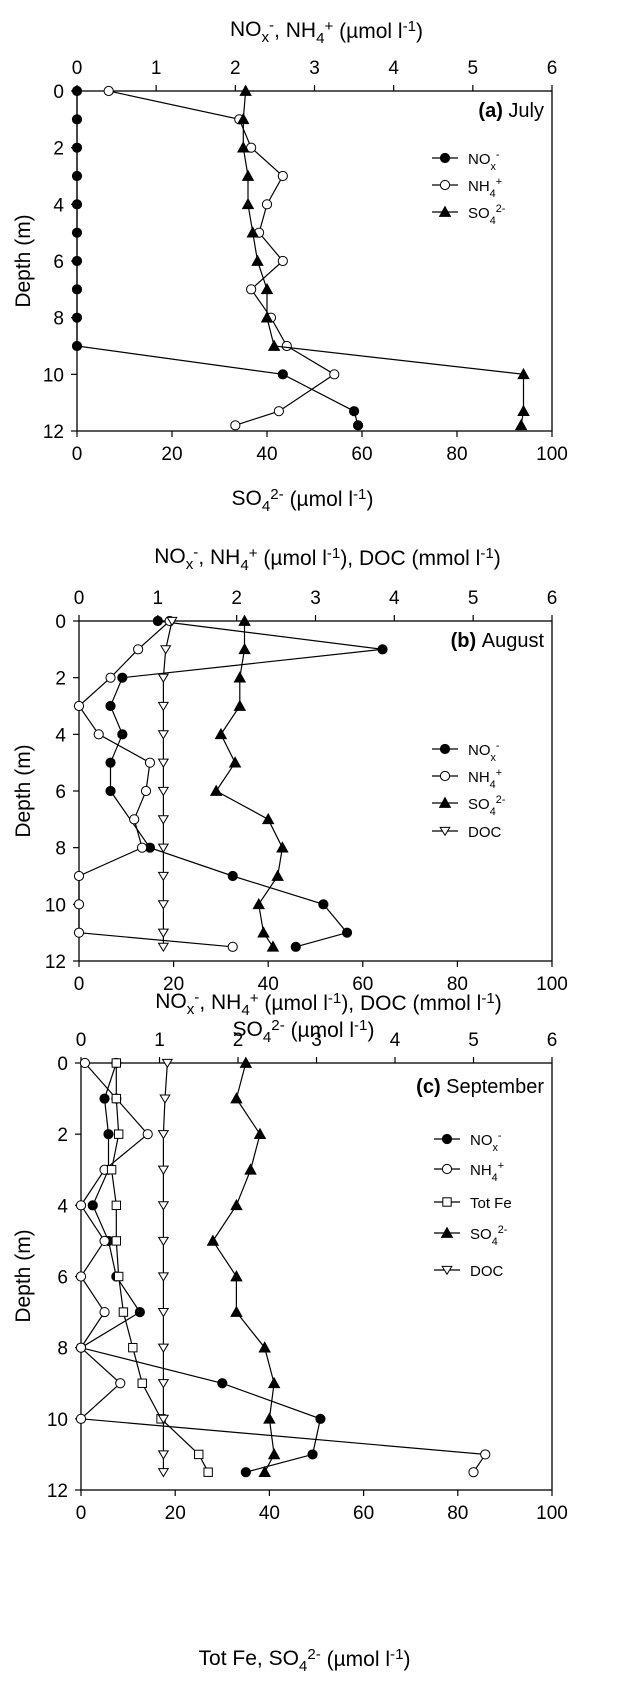 Image resolution: width=618 pixels, height=1681 pixels. Describe the element at coordinates (62, 1349) in the screenshot. I see `y-tick-label: 8` at that location.